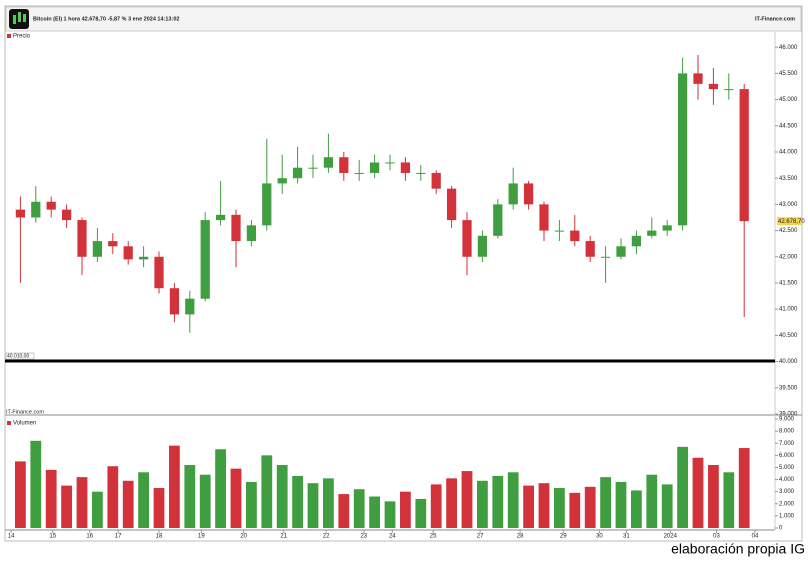  Describe the element at coordinates (89, 537) in the screenshot. I see `x-tick-label: 16` at that location.